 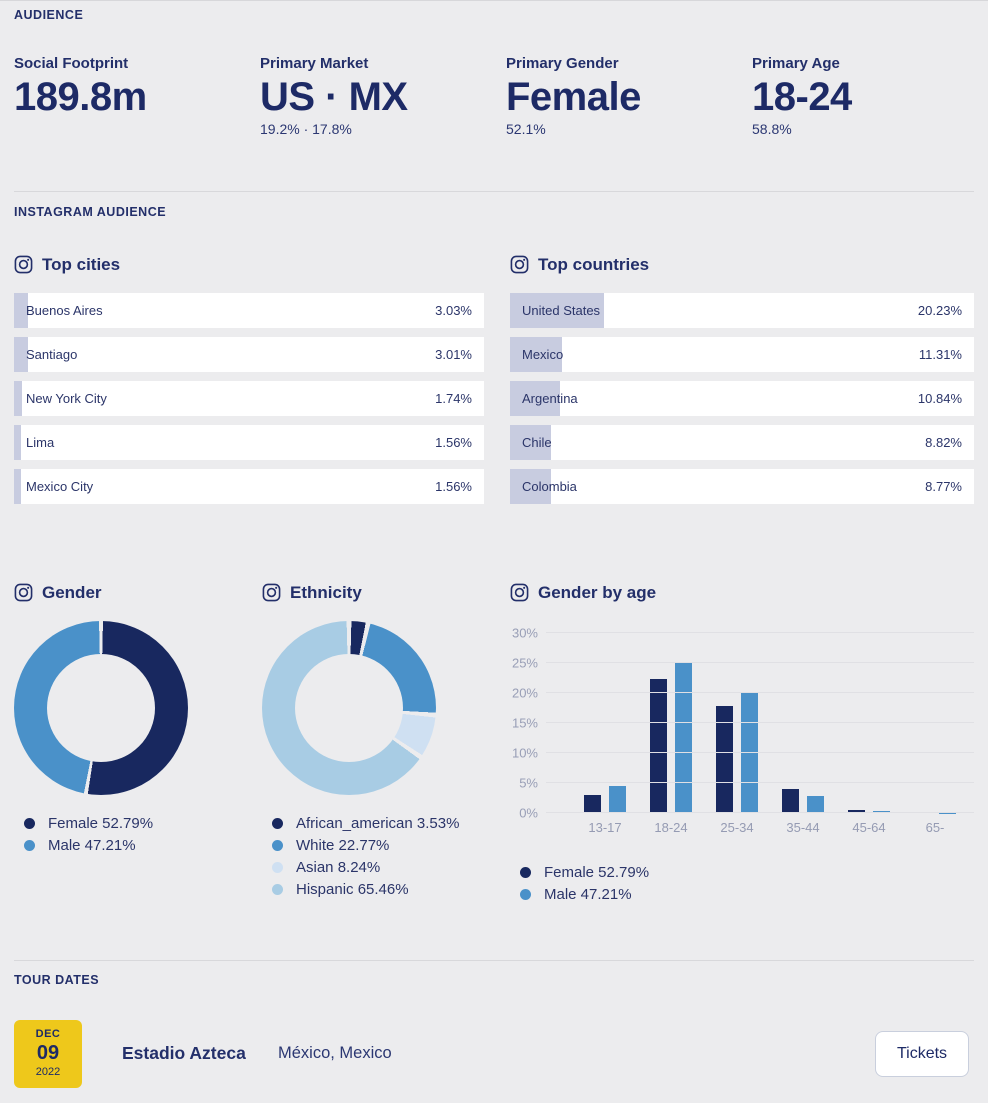 What do you see at coordinates (334, 97) in the screenshot?
I see `stat-value: US · MX` at bounding box center [334, 97].